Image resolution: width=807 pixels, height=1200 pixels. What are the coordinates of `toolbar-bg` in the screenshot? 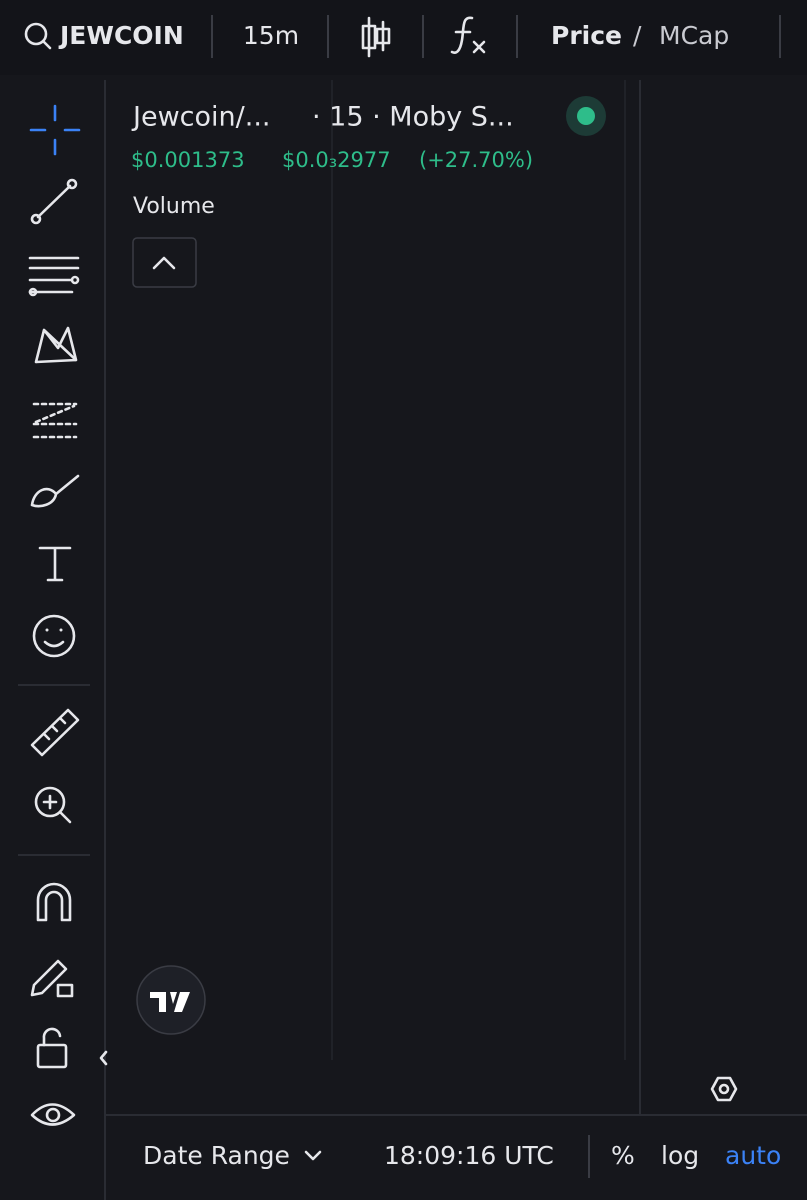 It's located at (403, 37).